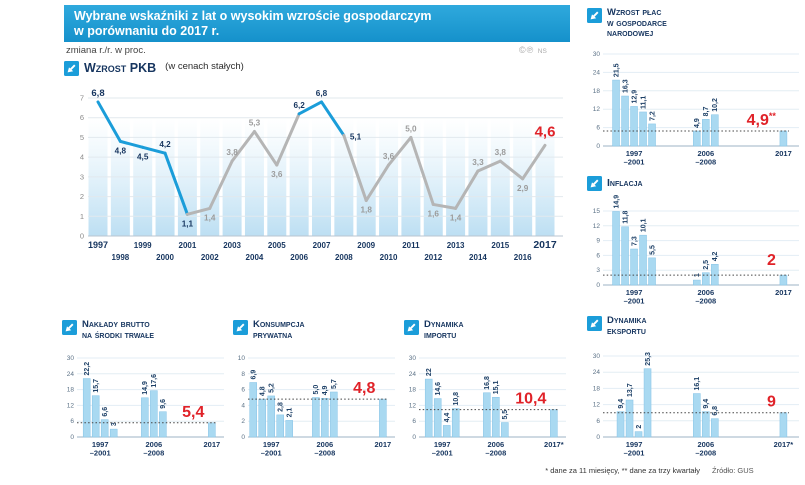 This screenshot has width=805, height=485. I want to click on consumption-chart-title: Konsumpcja prywatna, so click(269, 330).